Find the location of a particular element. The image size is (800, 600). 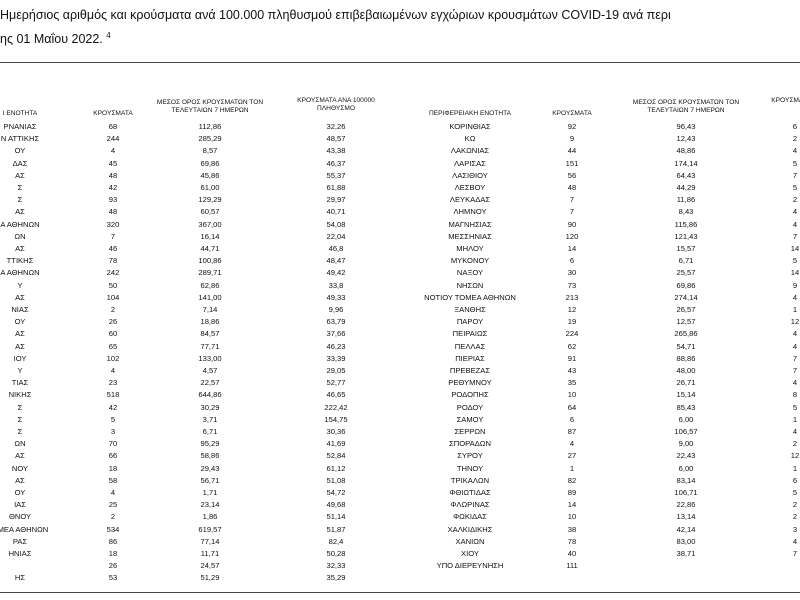

cell-value: 32,33 is located at coordinates (336, 566).